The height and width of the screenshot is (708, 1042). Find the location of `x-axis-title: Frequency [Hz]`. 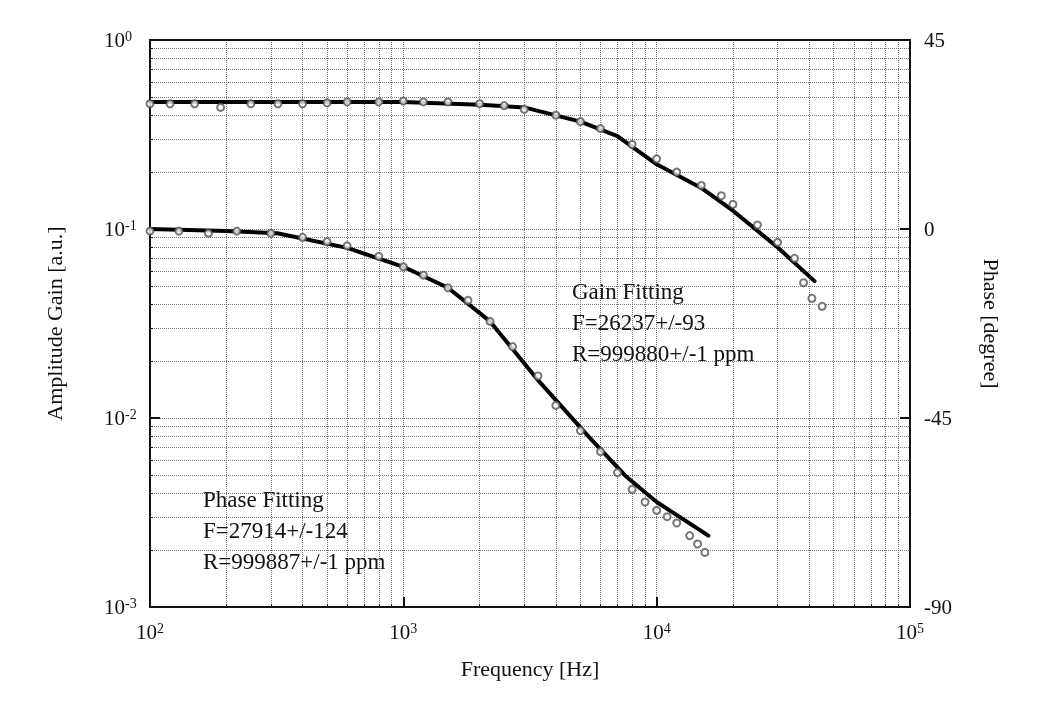

x-axis-title: Frequency [Hz] is located at coordinates (530, 668).